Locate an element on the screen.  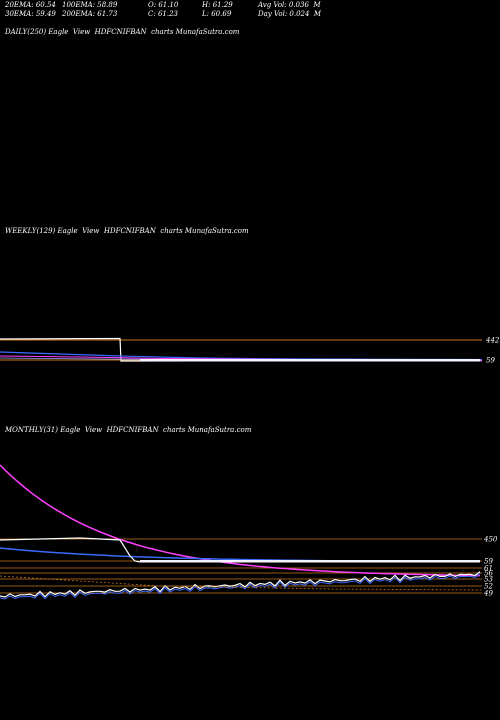
weekly-level-label-442: 442 is located at coordinates (492, 341).